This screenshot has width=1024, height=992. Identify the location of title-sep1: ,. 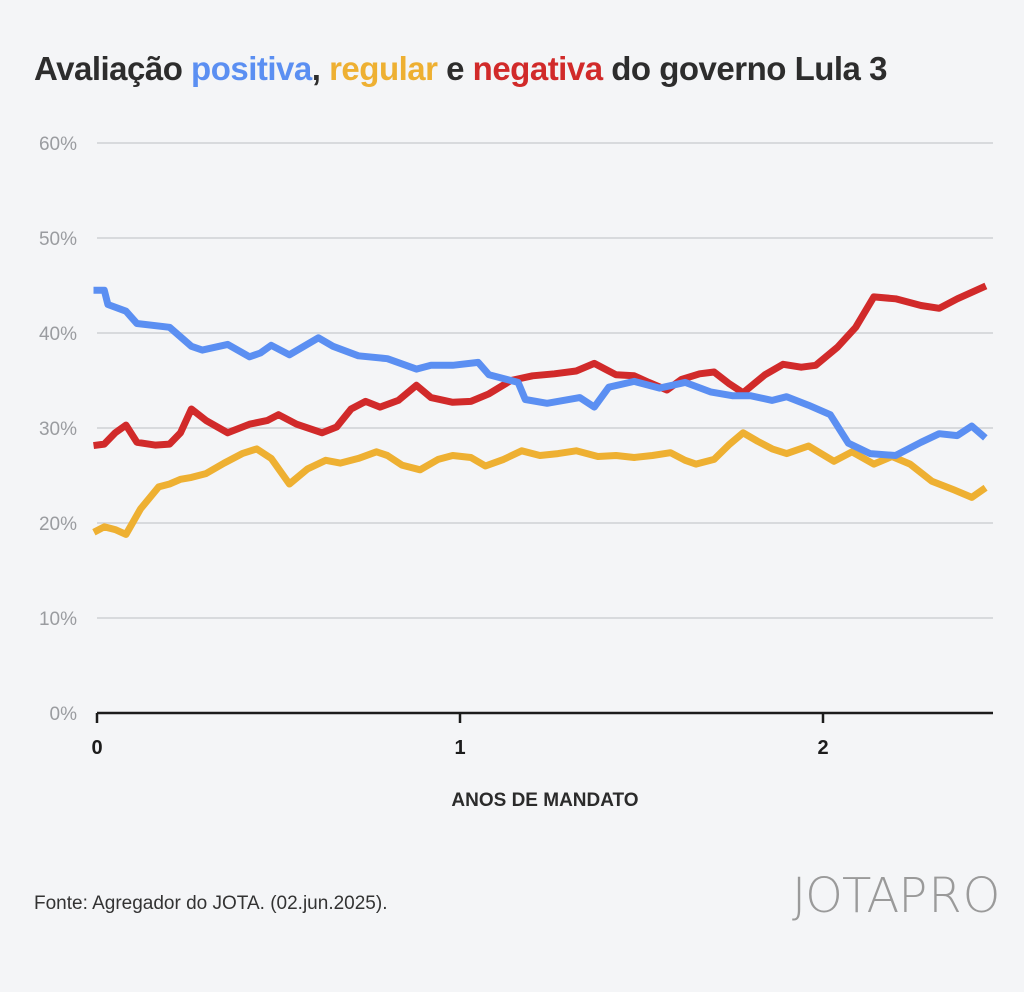
(320, 68).